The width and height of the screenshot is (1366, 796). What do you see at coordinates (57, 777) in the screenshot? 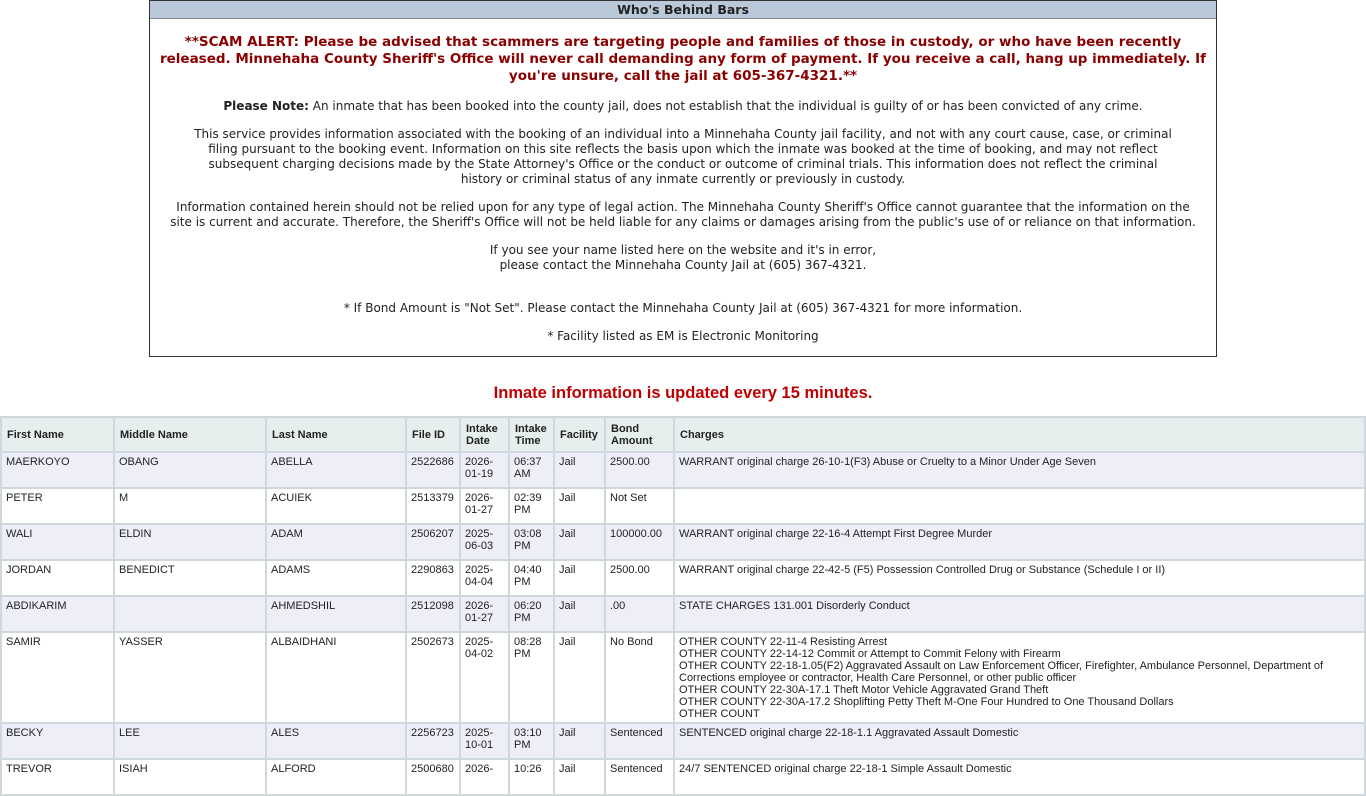
I see `cell-first: TREVOR` at bounding box center [57, 777].